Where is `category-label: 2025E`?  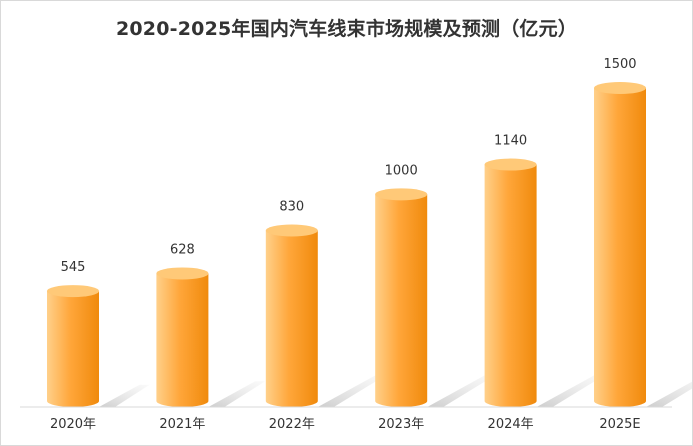 category-label: 2025E is located at coordinates (619, 424).